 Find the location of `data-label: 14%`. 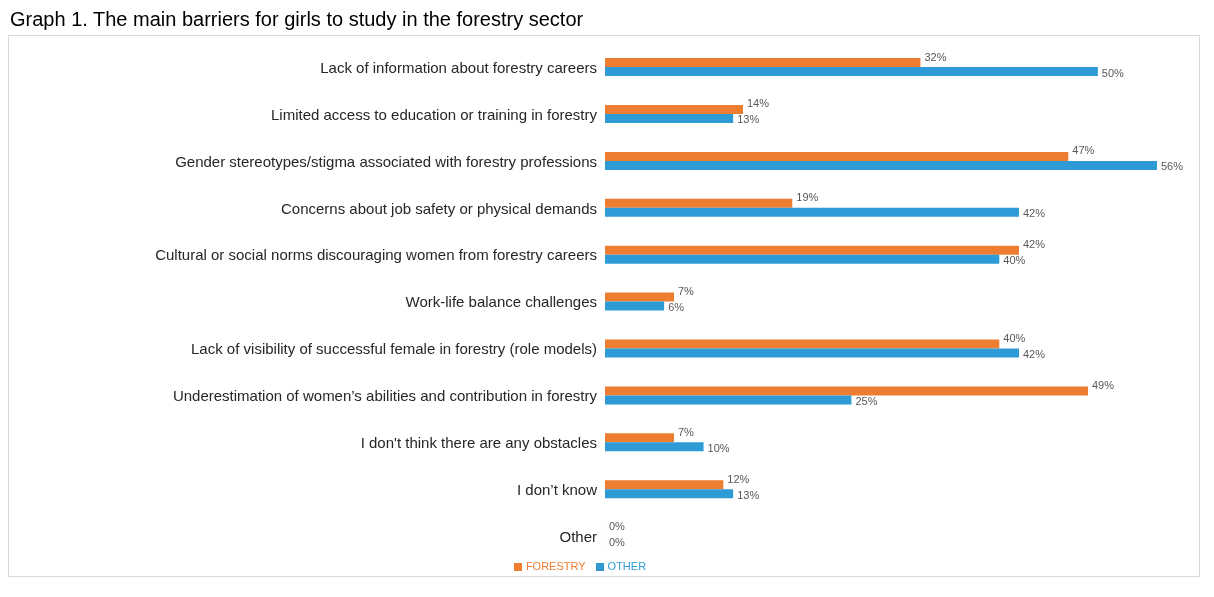

data-label: 14% is located at coordinates (758, 103).